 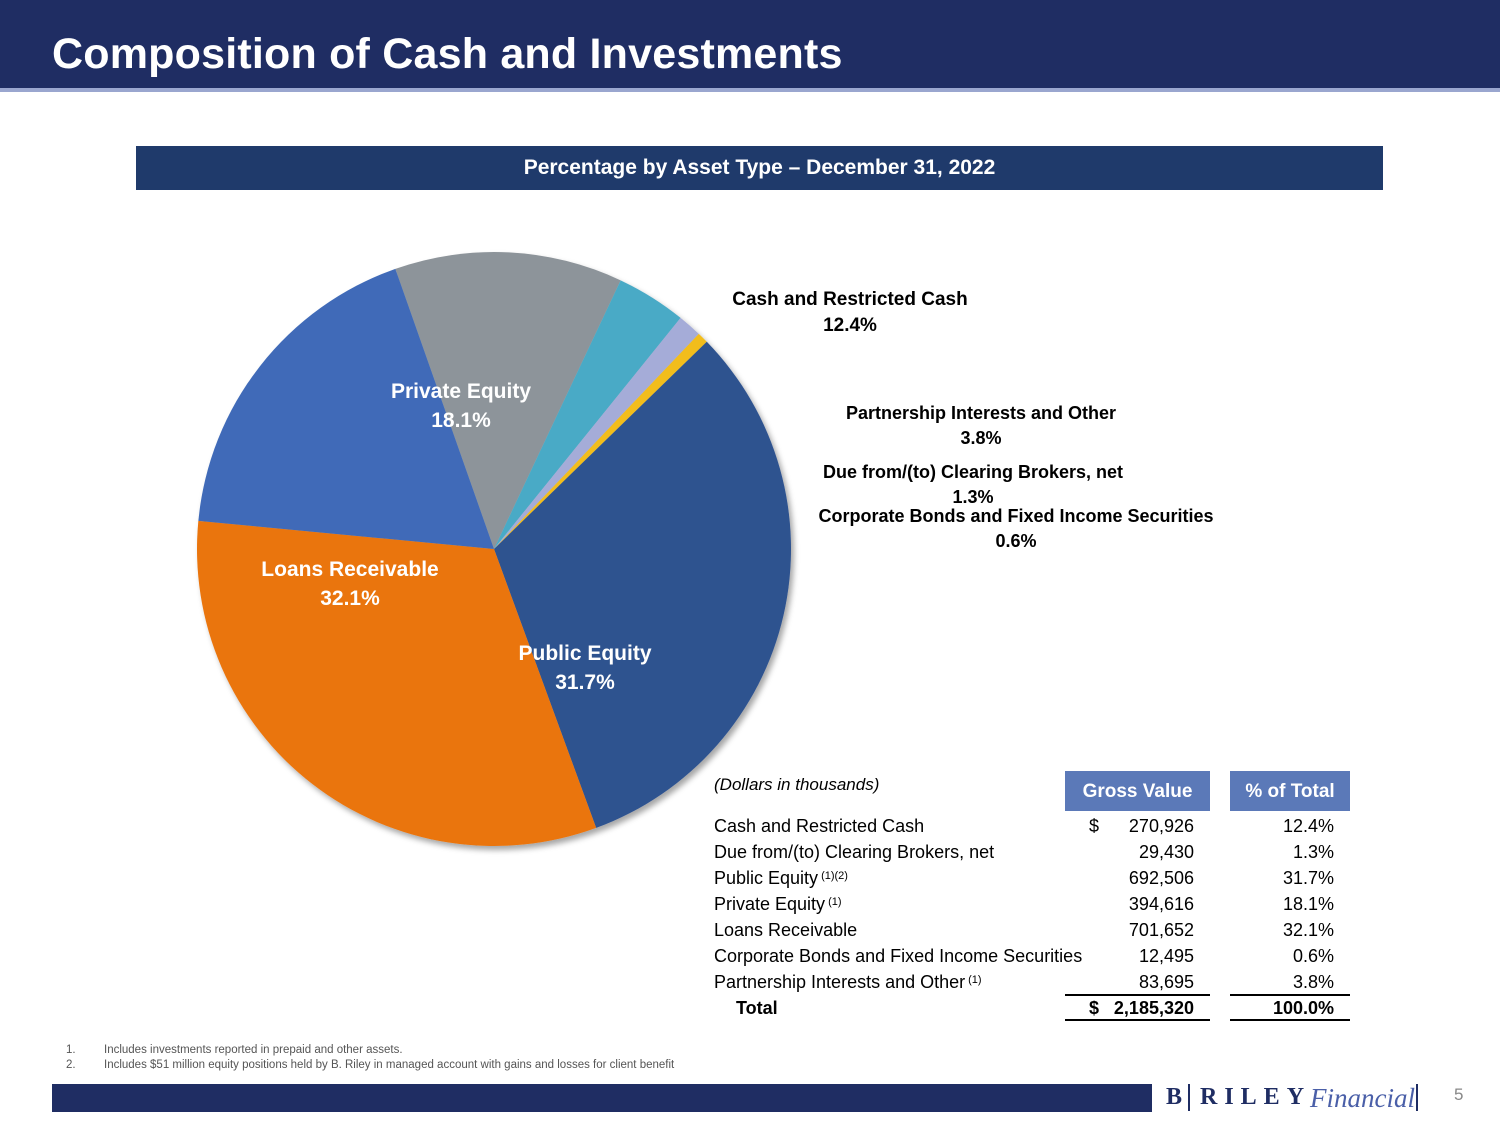 What do you see at coordinates (786, 930) in the screenshot?
I see `row-label: Loans Receivable` at bounding box center [786, 930].